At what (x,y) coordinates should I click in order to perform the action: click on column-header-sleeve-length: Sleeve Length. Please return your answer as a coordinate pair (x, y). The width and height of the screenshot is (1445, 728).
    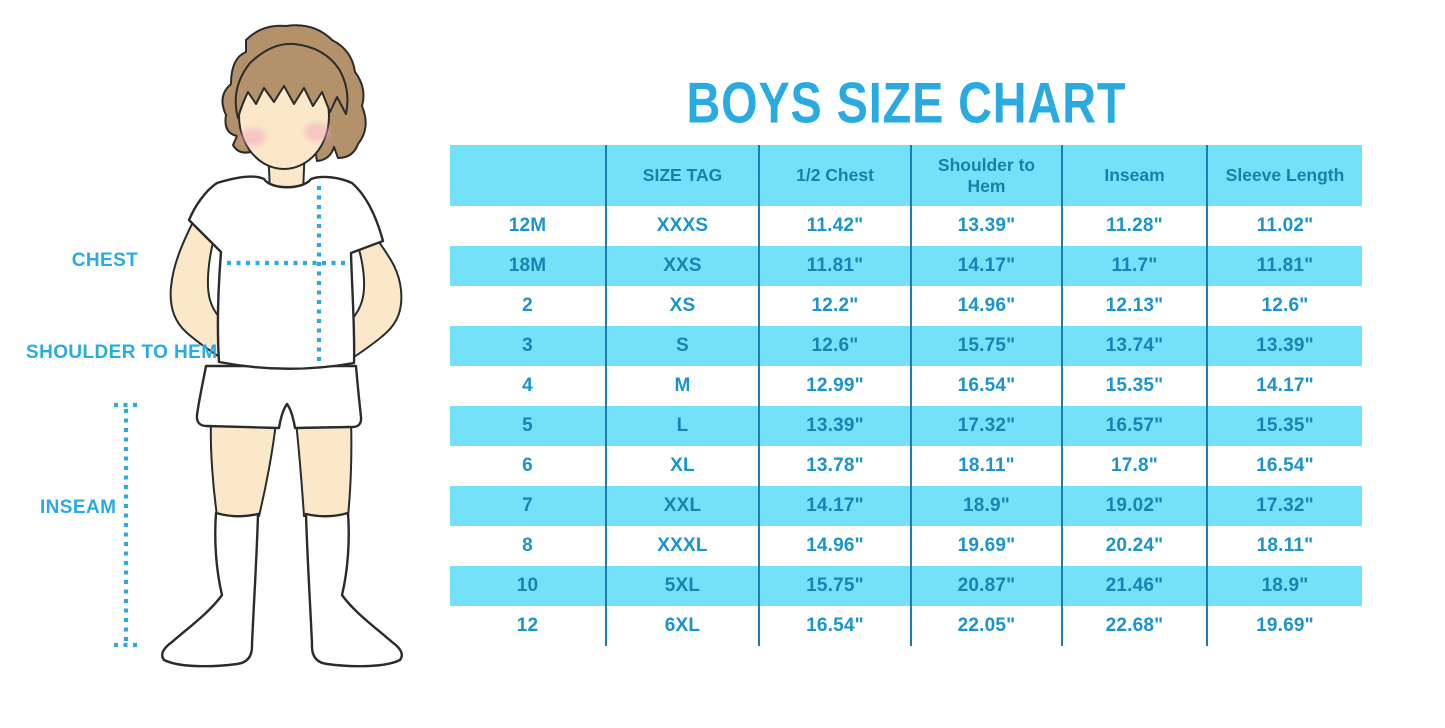
    Looking at the image, I should click on (1284, 175).